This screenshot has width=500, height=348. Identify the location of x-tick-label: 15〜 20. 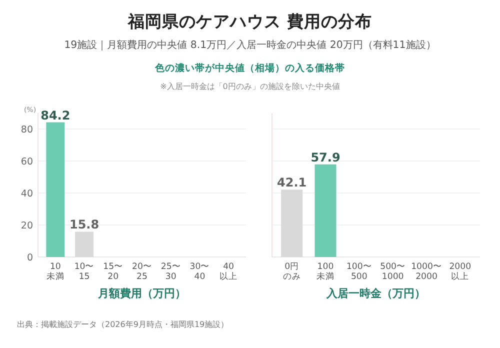
(113, 272).